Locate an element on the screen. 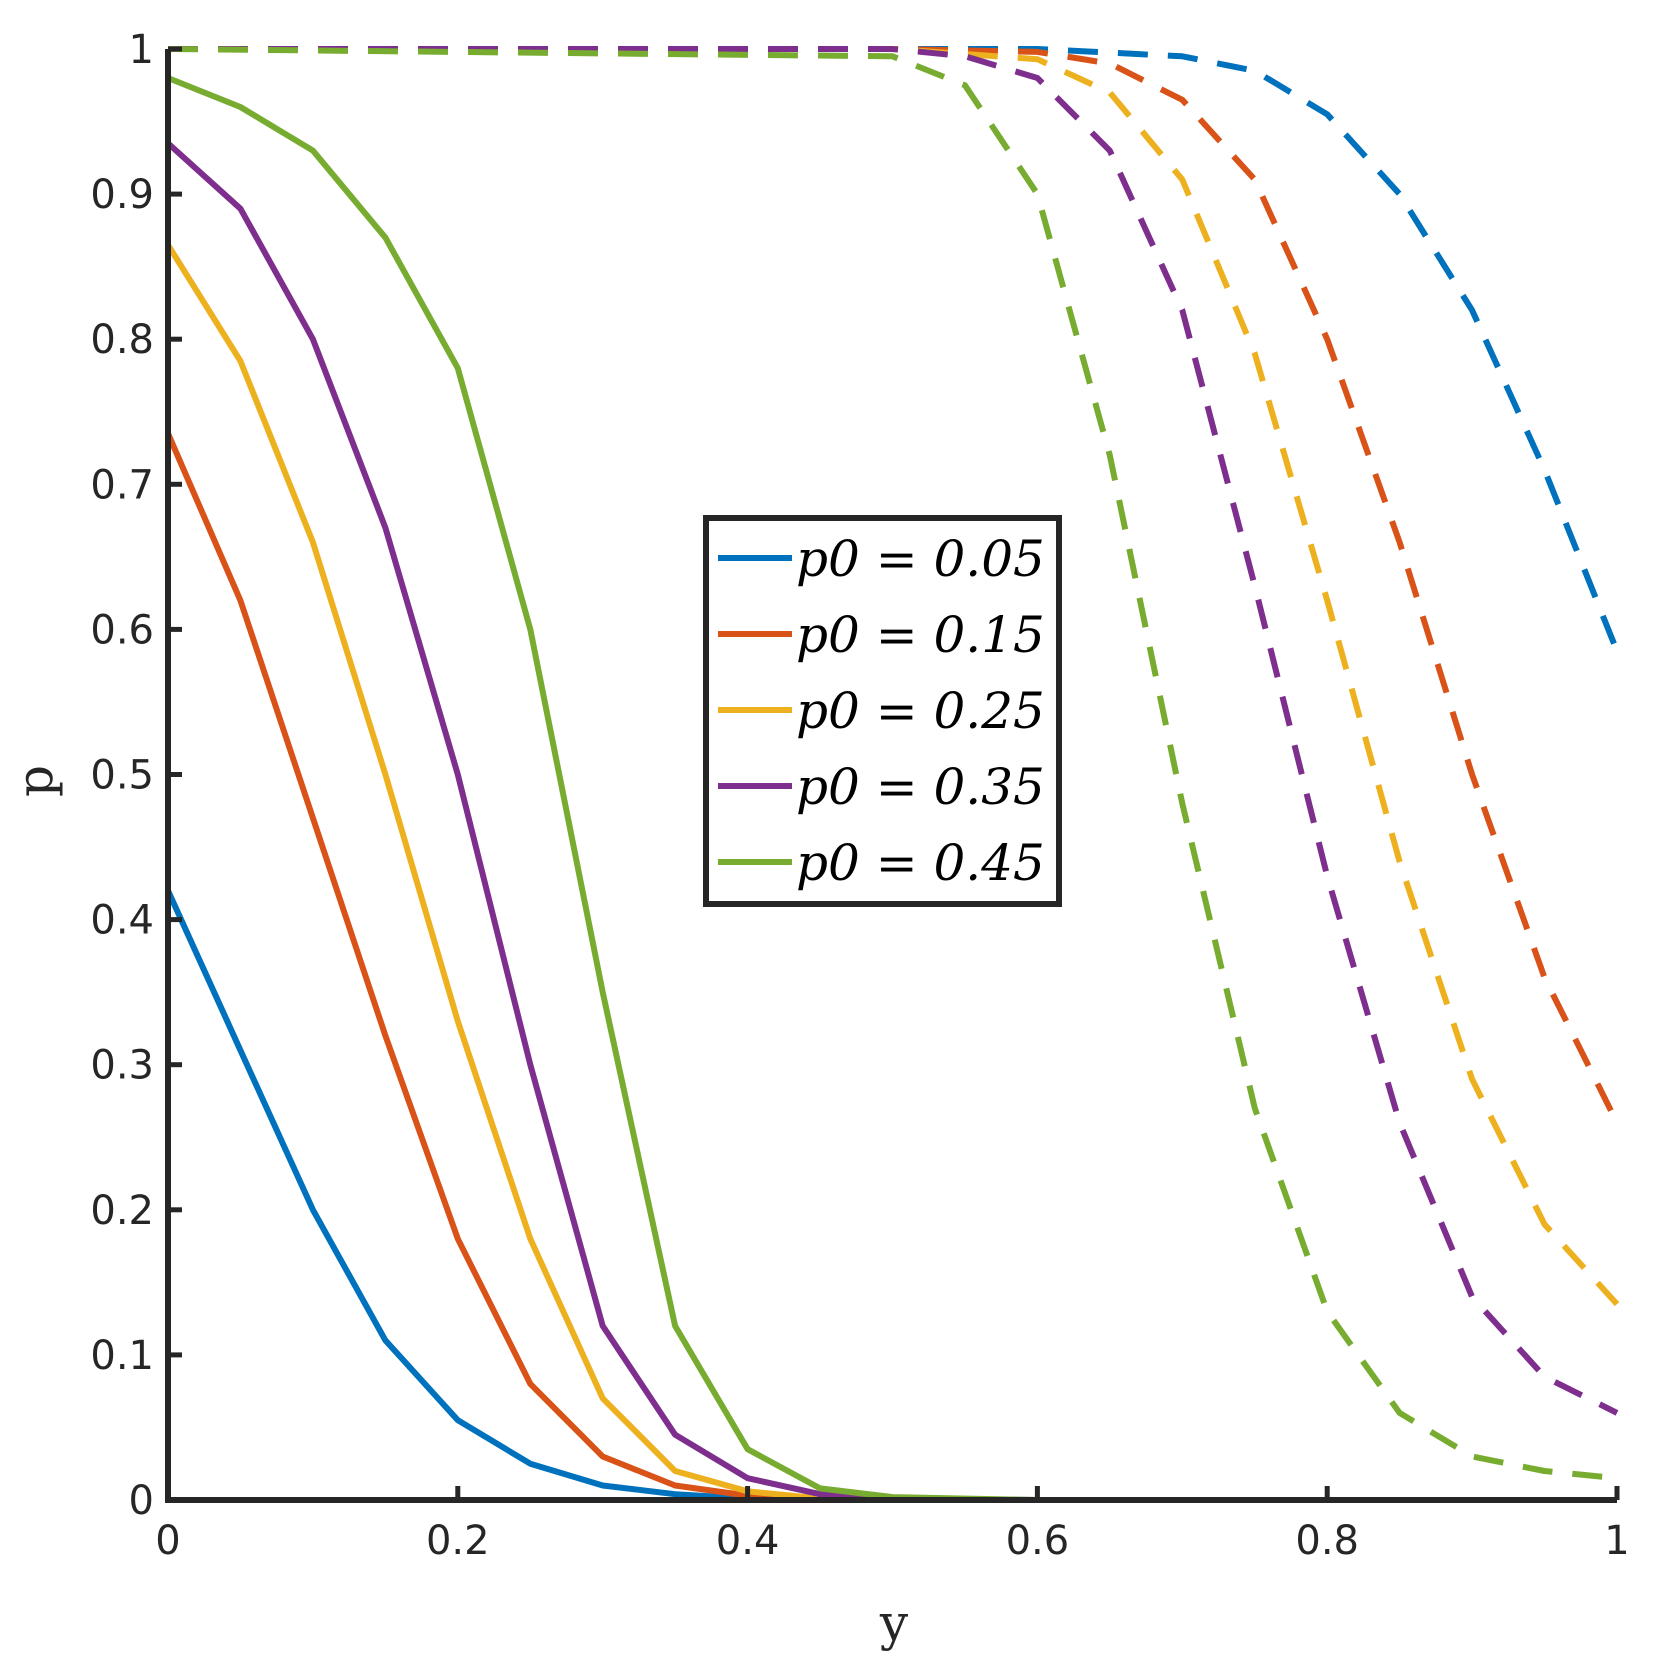 The image size is (1658, 1671). legend-label-0: p0 = 0.05 is located at coordinates (920, 559).